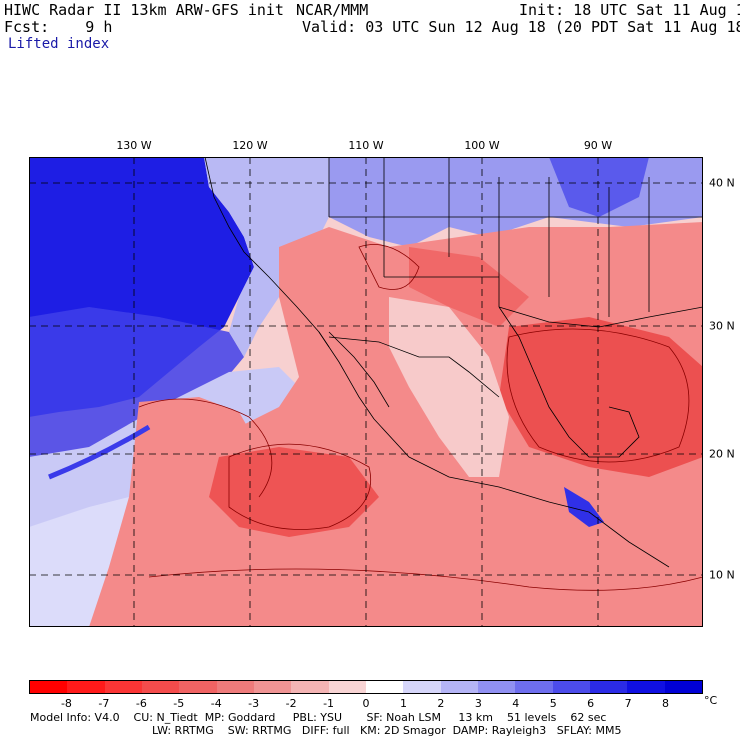 This screenshot has height=740, width=740. What do you see at coordinates (267, 252) in the screenshot?
I see `us-west-coast` at bounding box center [267, 252].